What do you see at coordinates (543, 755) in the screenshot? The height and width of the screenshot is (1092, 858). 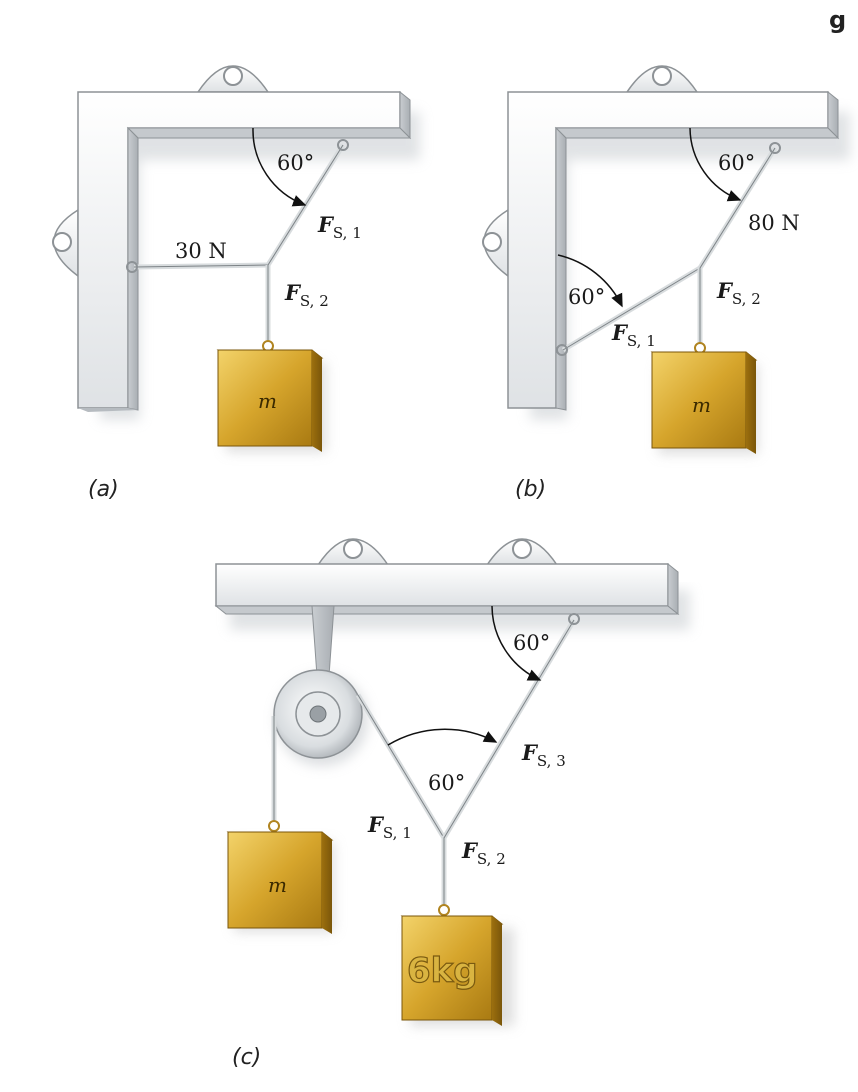 I see `force-s3-label: FS, 3` at bounding box center [543, 755].